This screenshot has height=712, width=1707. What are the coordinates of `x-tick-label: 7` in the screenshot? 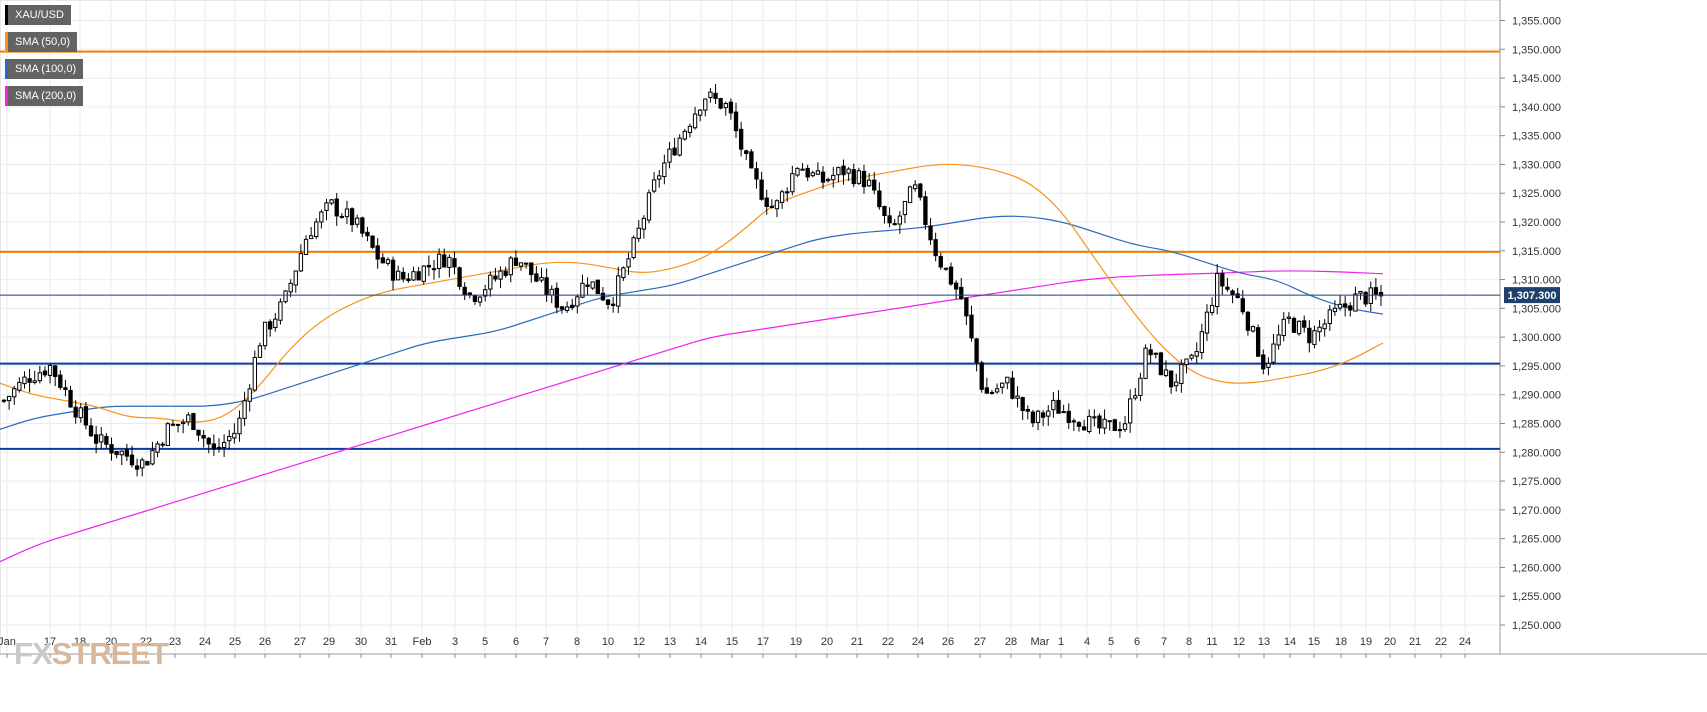 It's located at (546, 642).